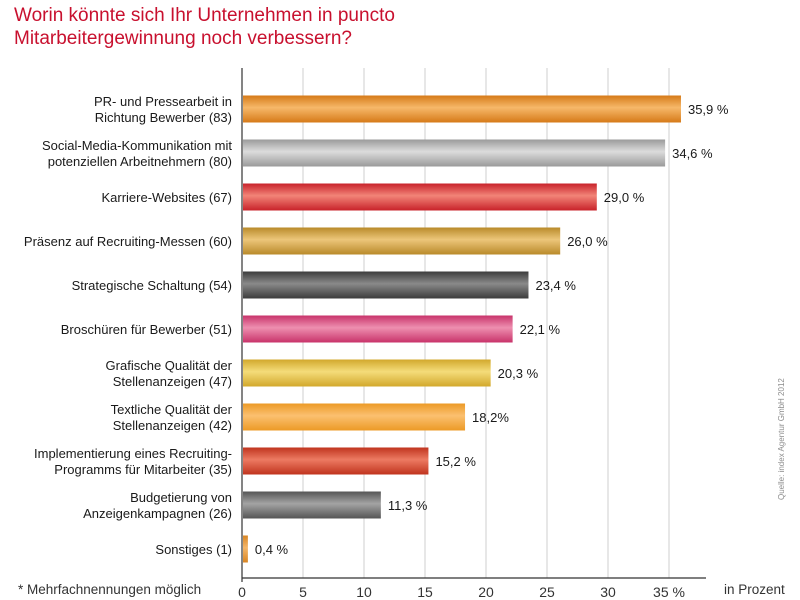 The image size is (800, 600). What do you see at coordinates (455, 461) in the screenshot?
I see `data-label: 15,2 %` at bounding box center [455, 461].